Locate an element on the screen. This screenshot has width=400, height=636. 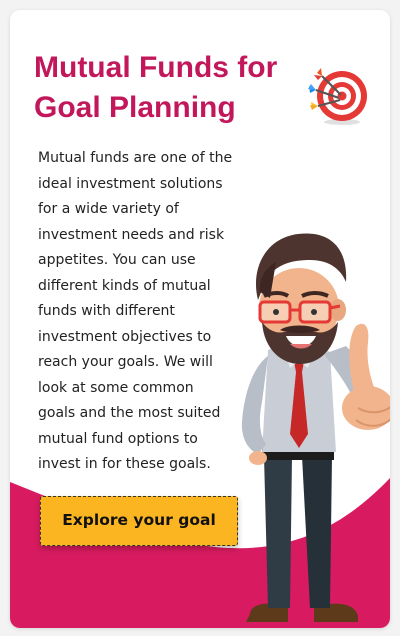
card-title: Mutual Funds for Goal Planning is located at coordinates (156, 87).